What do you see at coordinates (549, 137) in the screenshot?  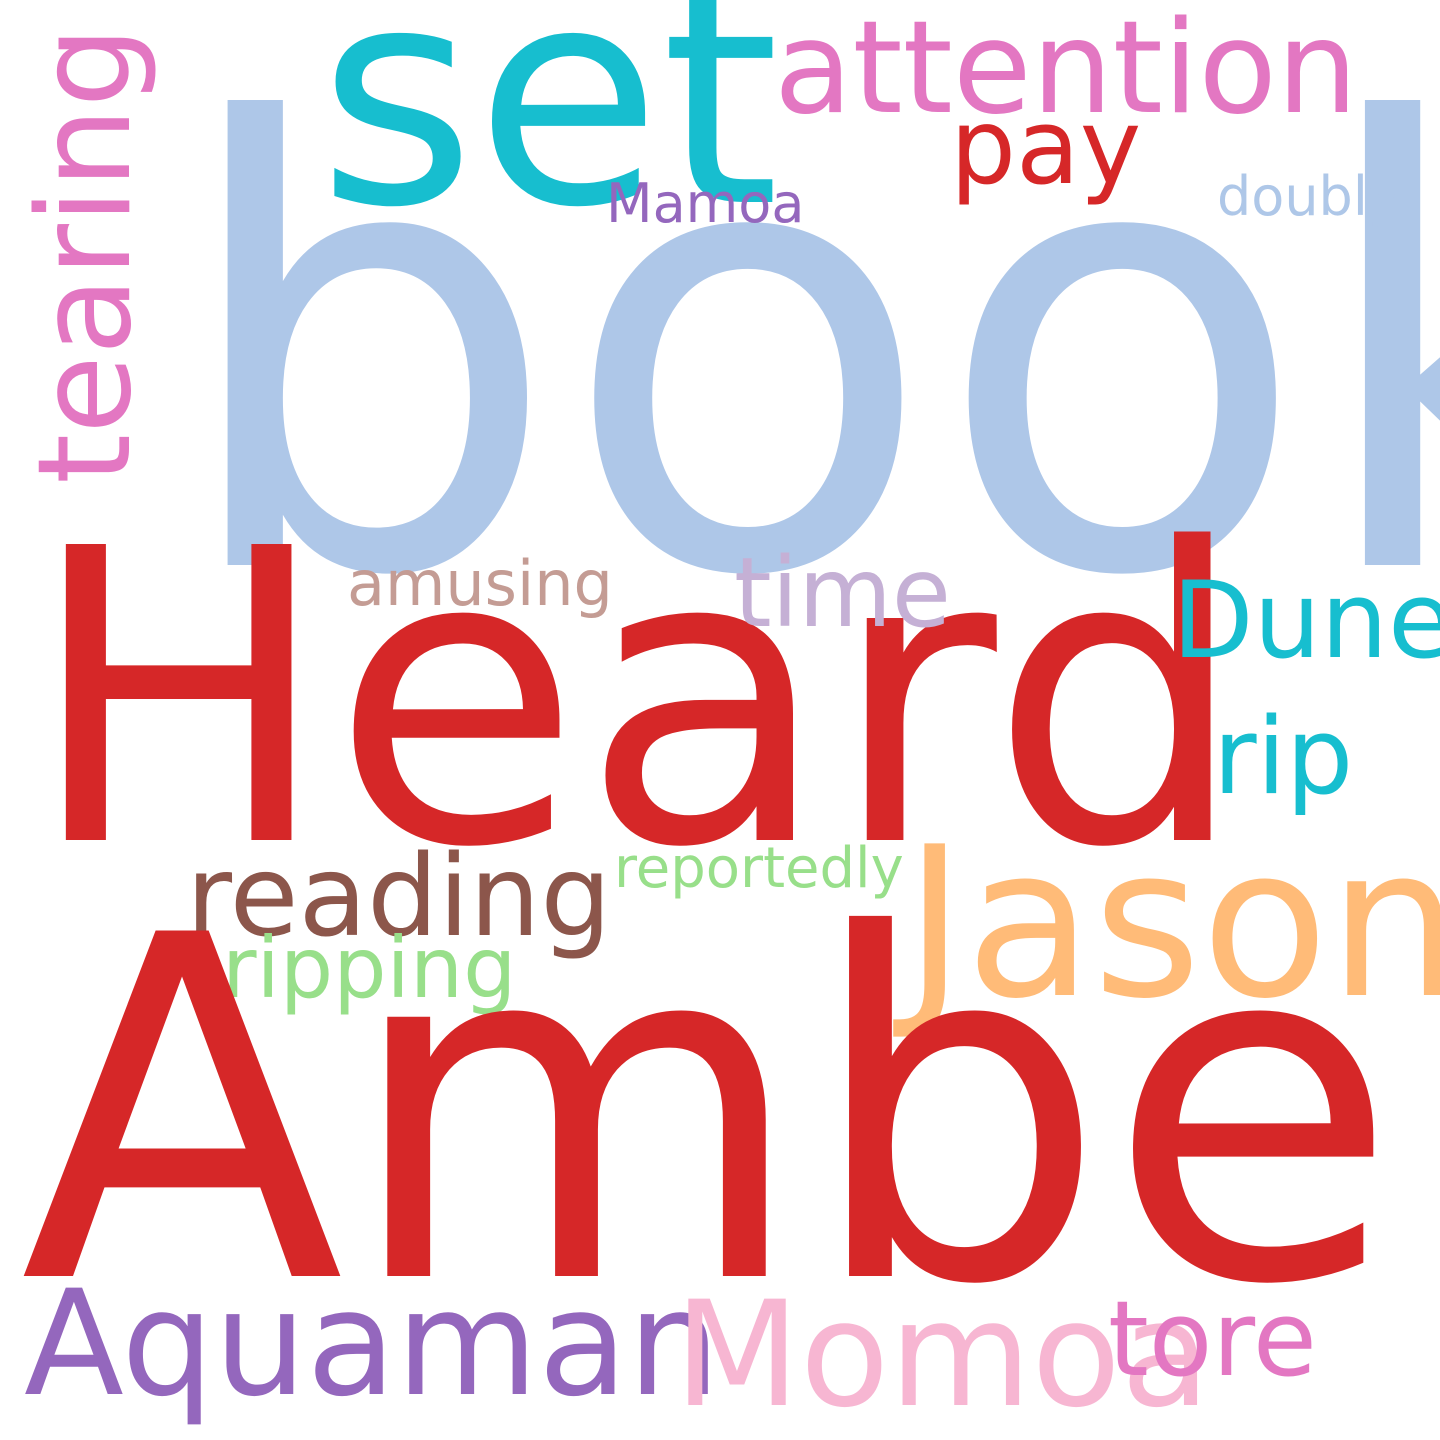 I see `word-set: set` at bounding box center [549, 137].